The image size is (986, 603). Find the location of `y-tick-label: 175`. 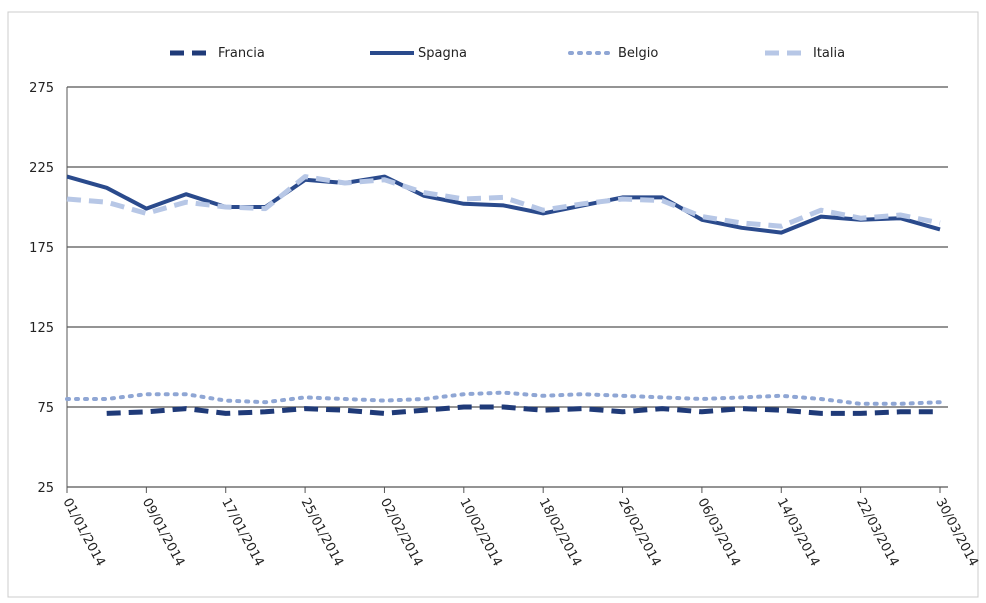

y-tick-label: 175 is located at coordinates (41, 248).